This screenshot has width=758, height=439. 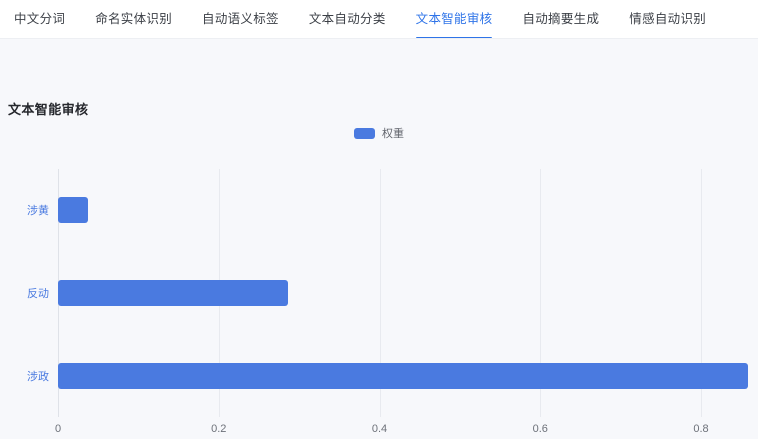 I want to click on chart-legend: 权重, so click(x=379, y=133).